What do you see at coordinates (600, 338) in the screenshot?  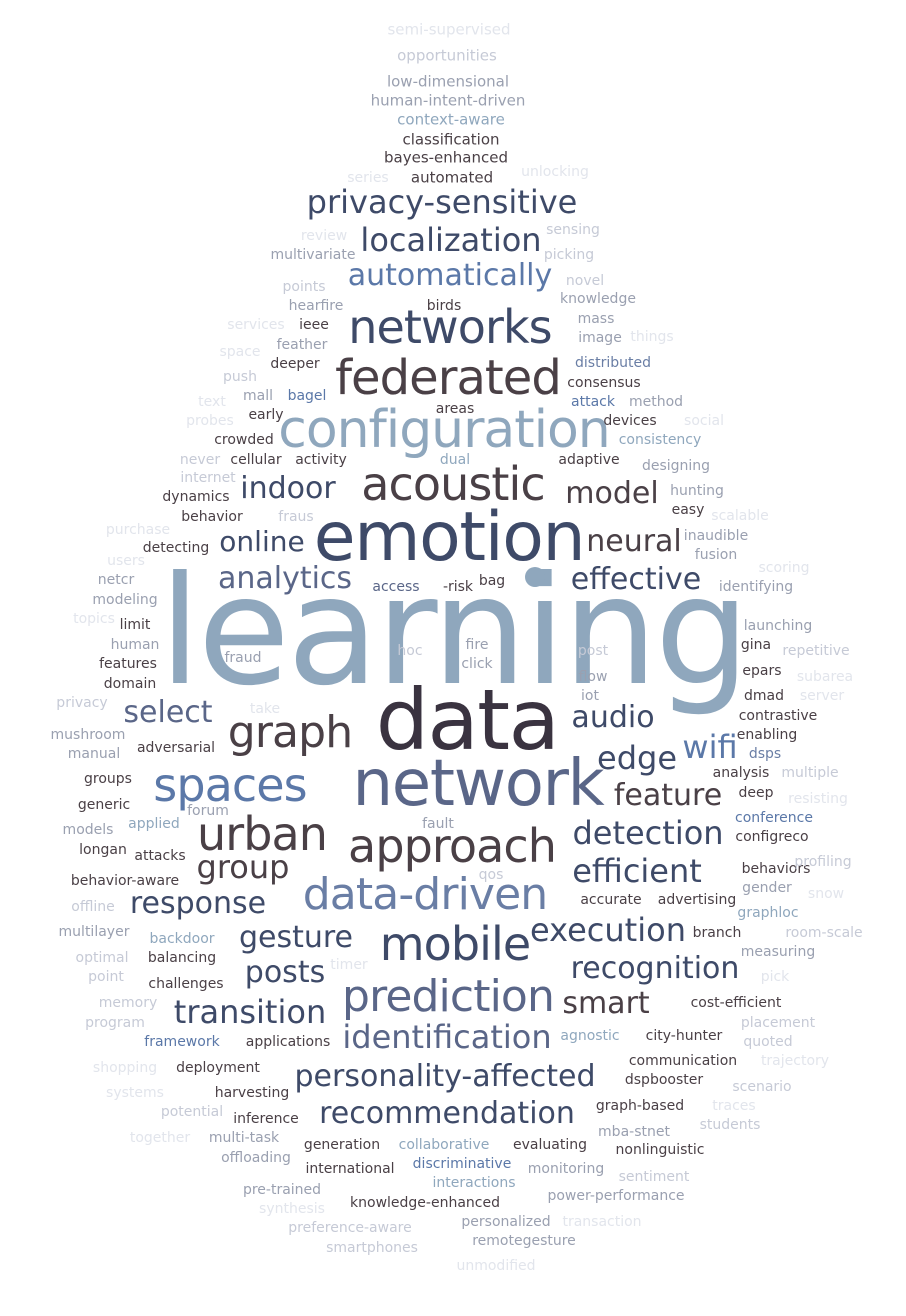 I see `word-image: image` at bounding box center [600, 338].